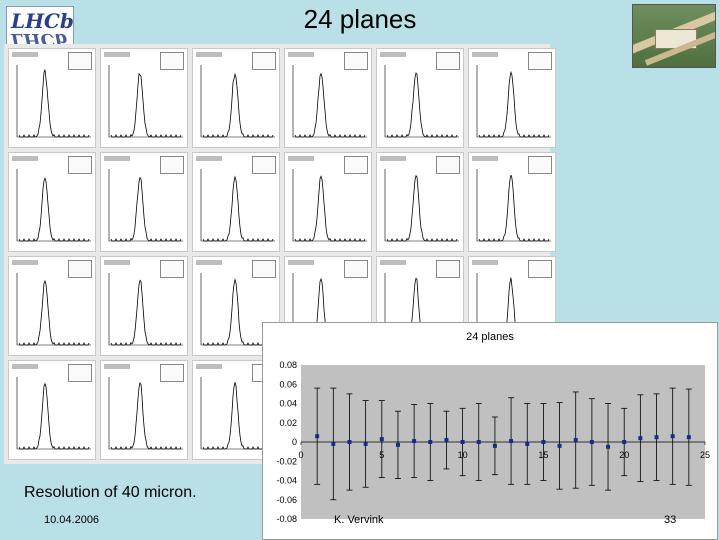 Image resolution: width=720 pixels, height=540 pixels. Describe the element at coordinates (288, 404) in the screenshot. I see `y-tick-label: 0.04` at that location.